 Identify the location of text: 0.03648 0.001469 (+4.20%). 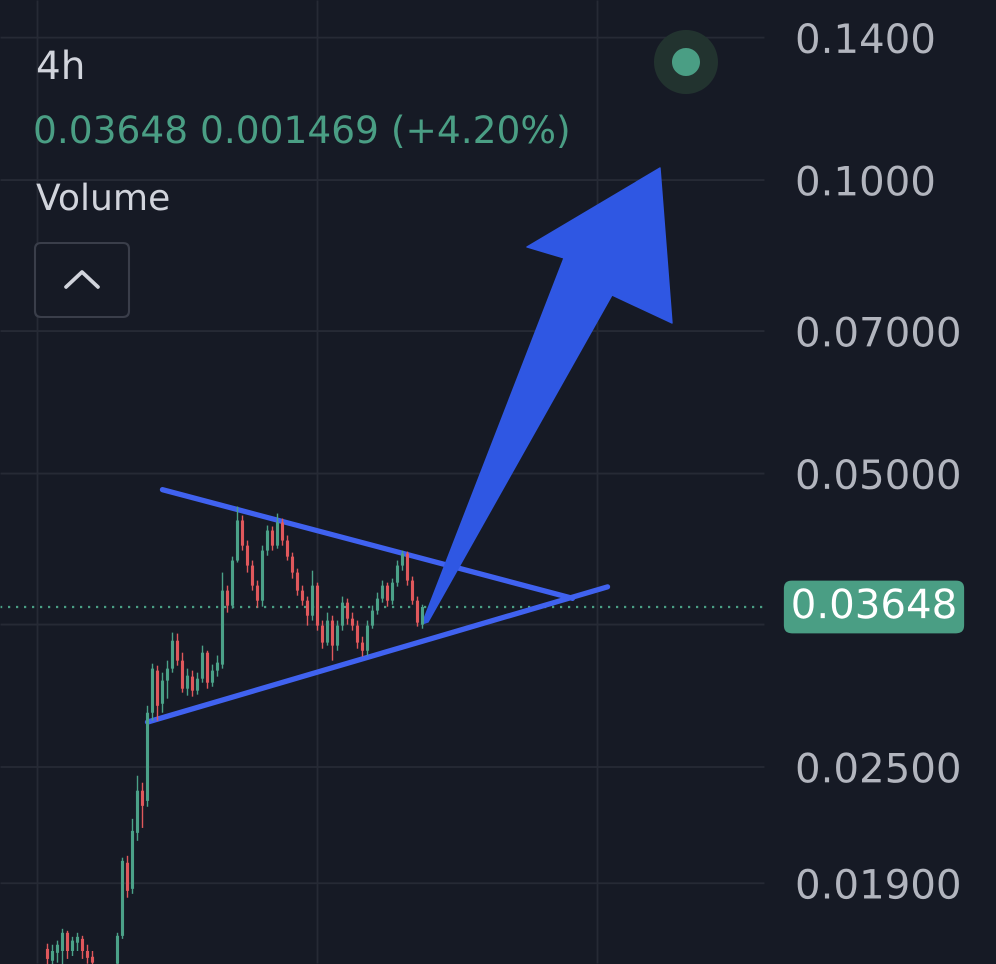
(301, 131).